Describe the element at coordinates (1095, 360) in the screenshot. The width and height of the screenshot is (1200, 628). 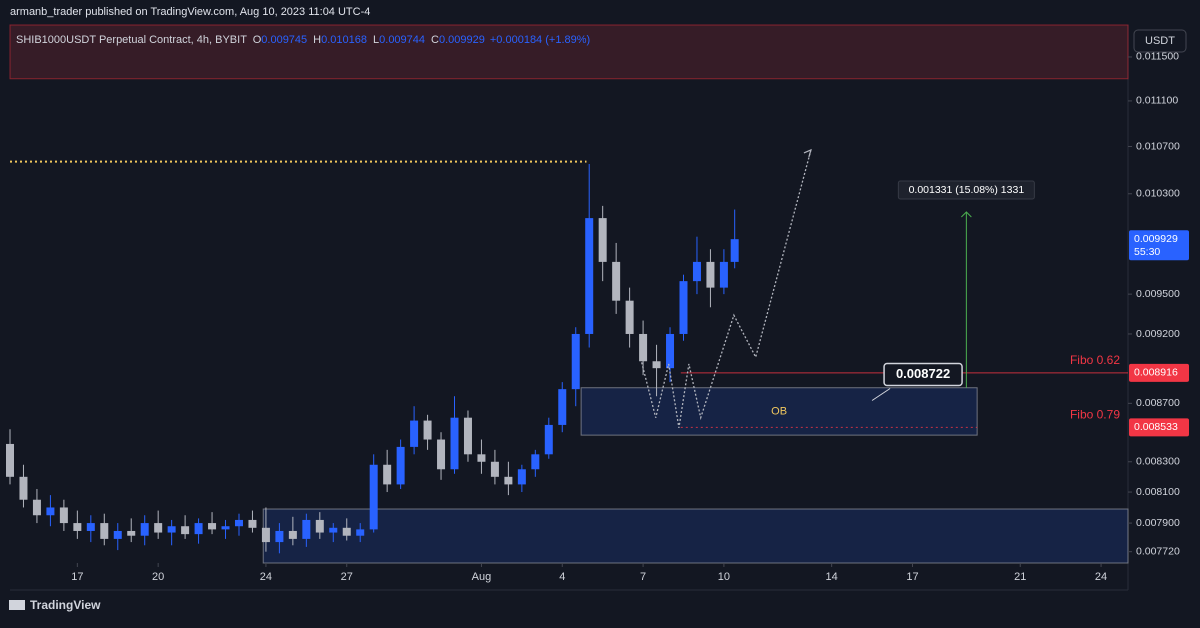
I see `fibo-label: Fibo 0.62` at that location.